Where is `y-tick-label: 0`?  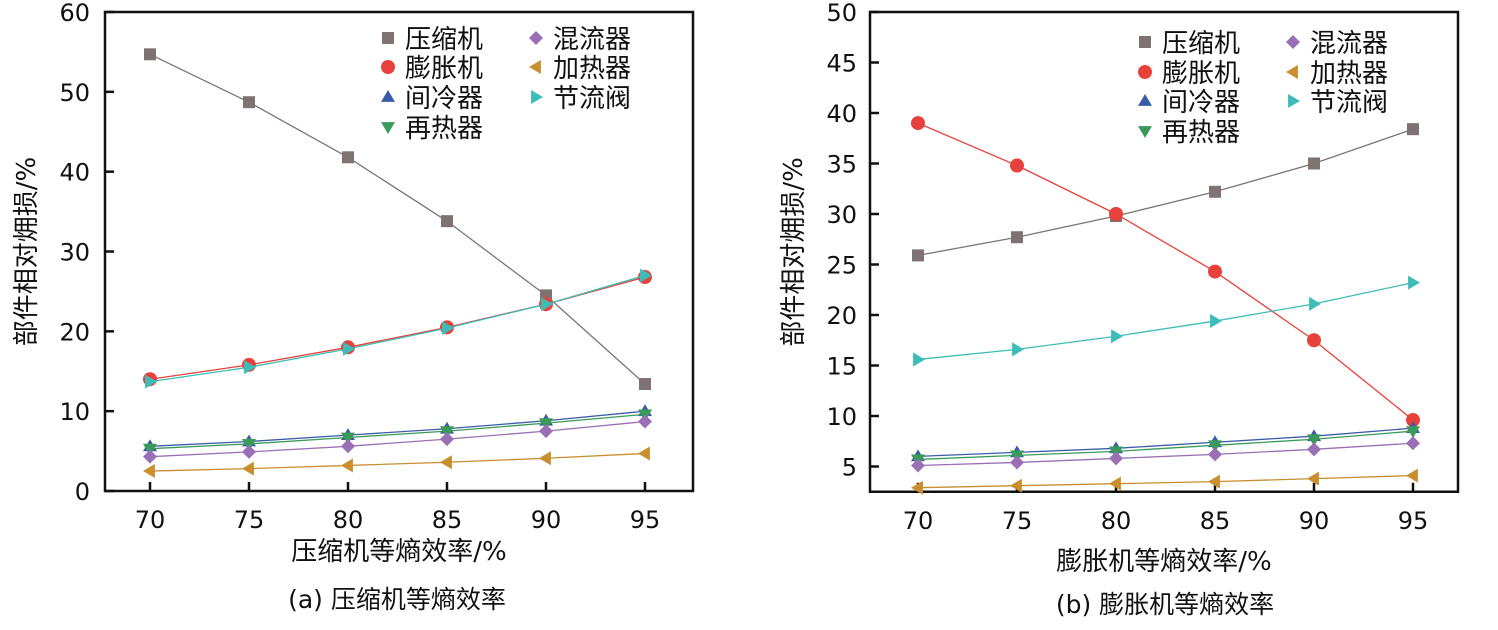 y-tick-label: 0 is located at coordinates (82, 492).